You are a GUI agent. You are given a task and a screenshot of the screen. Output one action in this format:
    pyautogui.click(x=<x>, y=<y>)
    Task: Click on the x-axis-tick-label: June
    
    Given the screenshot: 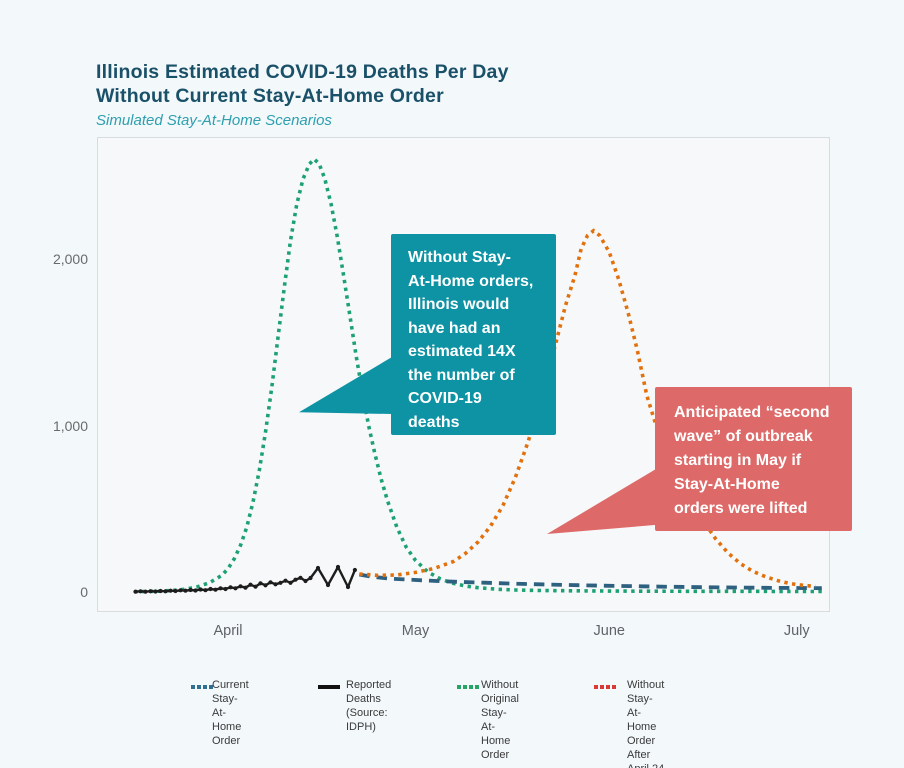 What is the action you would take?
    pyautogui.click(x=609, y=631)
    